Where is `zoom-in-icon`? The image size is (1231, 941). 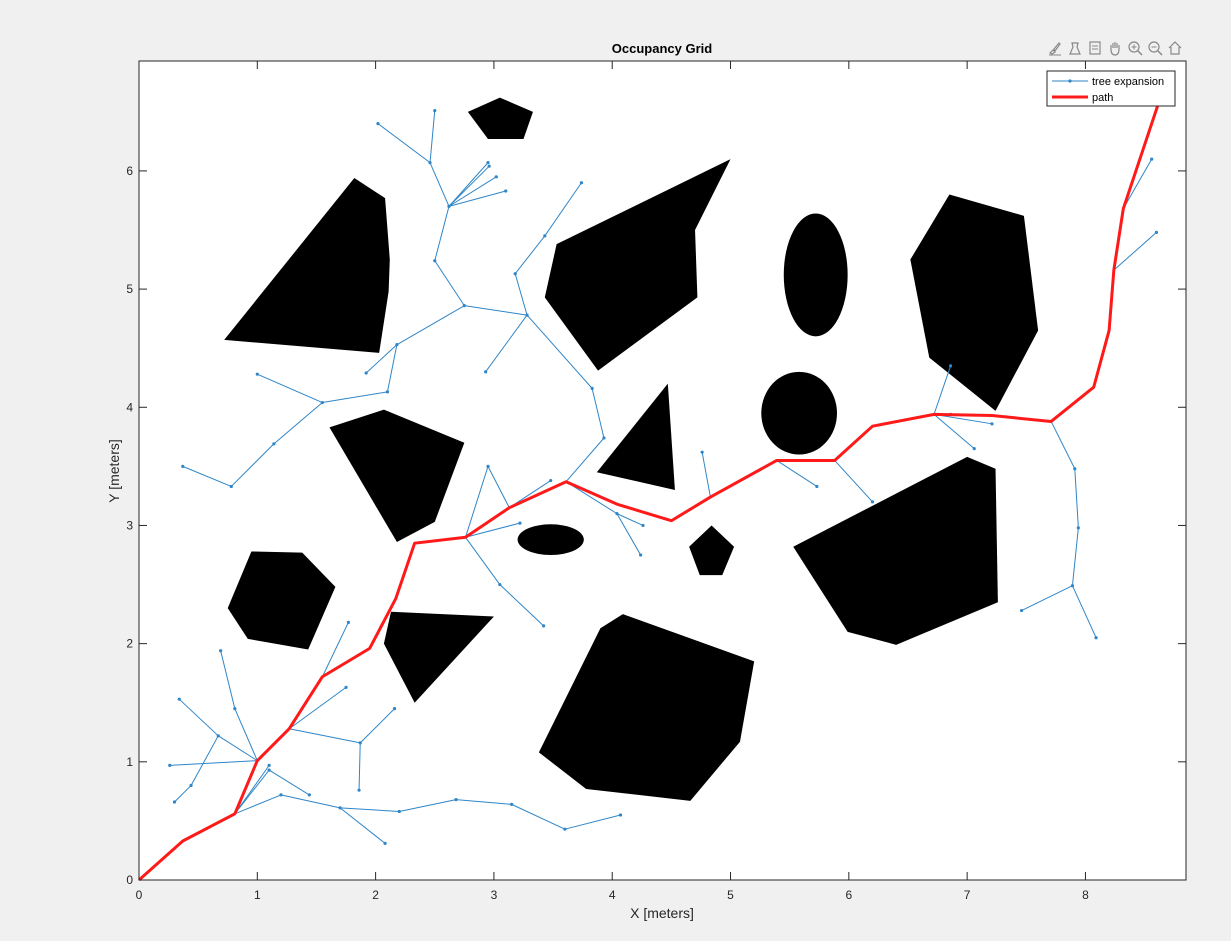
zoom-in-icon is located at coordinates (1135, 48).